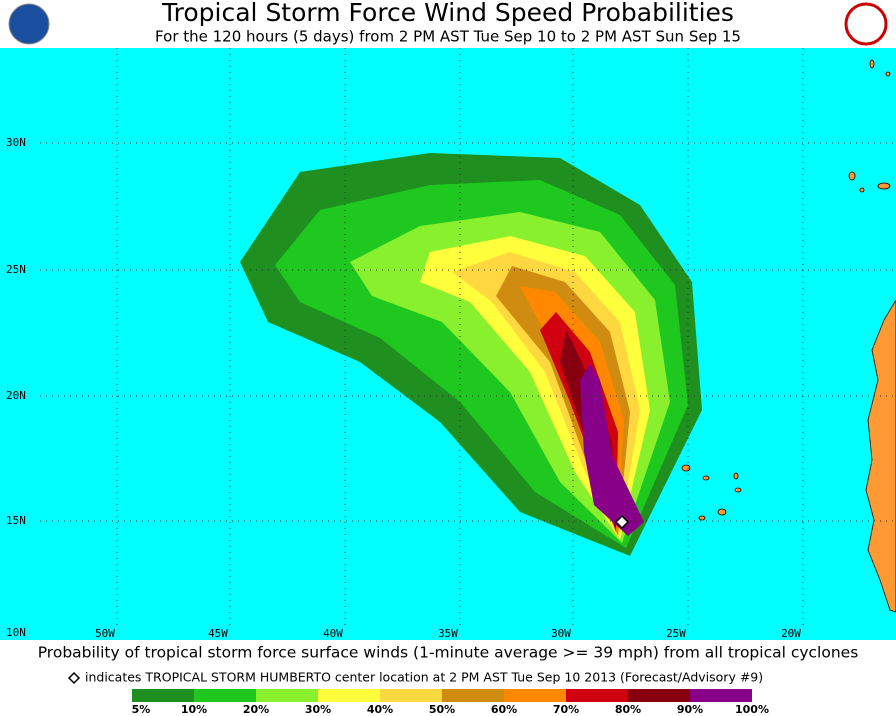 This screenshot has width=896, height=716. Describe the element at coordinates (16, 269) in the screenshot. I see `lat-label: 25N` at that location.